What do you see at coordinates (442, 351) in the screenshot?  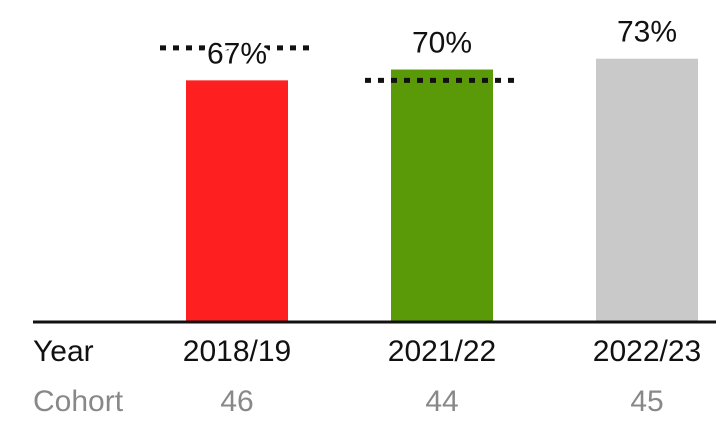 I see `x-tick-label: 2021/22` at bounding box center [442, 351].